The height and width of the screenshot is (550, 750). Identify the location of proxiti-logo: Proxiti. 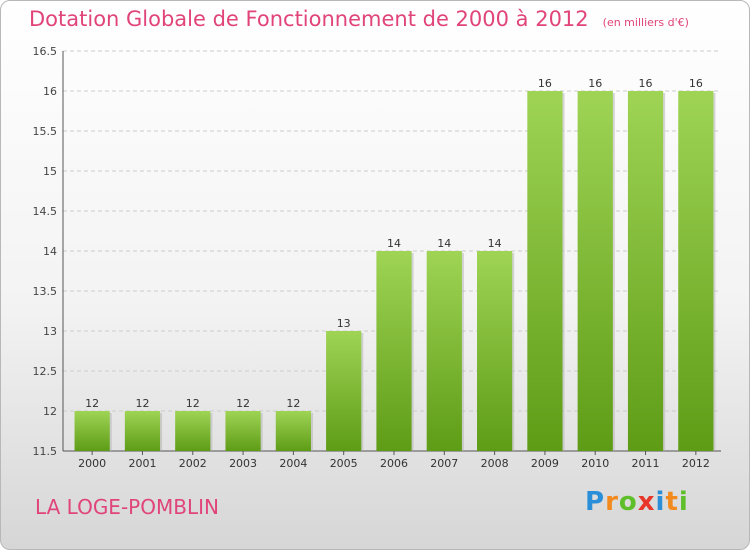
(637, 502).